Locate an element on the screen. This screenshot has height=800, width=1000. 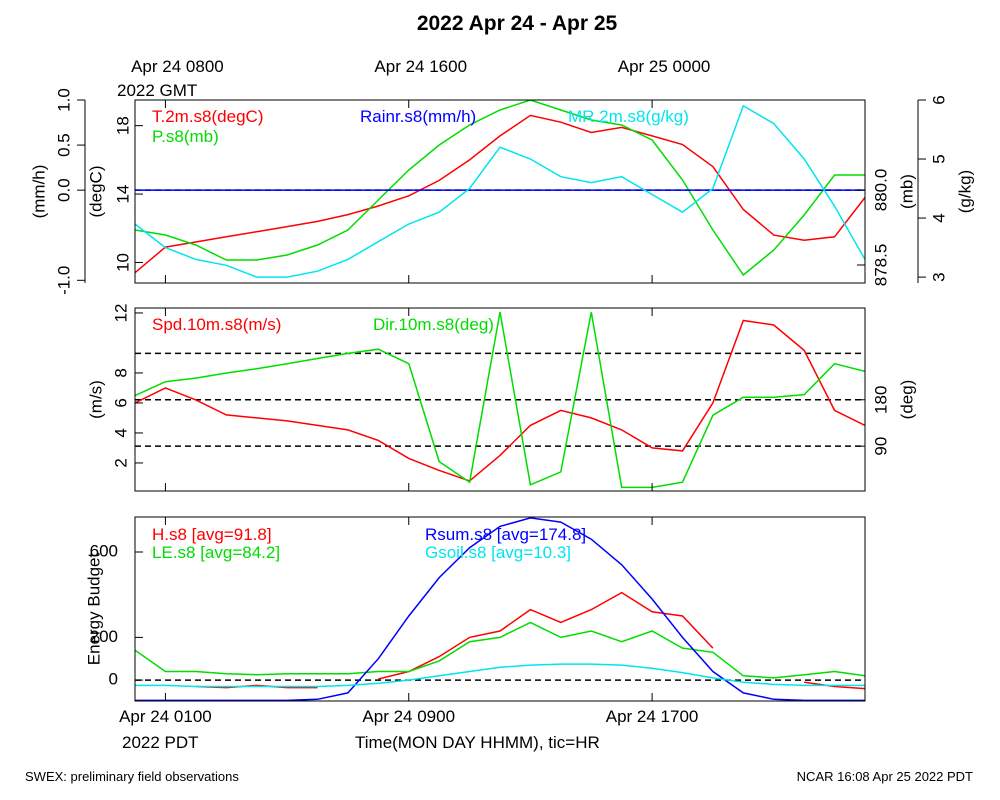
legend-entry: LE.s8 [avg=84.2] is located at coordinates (216, 552).